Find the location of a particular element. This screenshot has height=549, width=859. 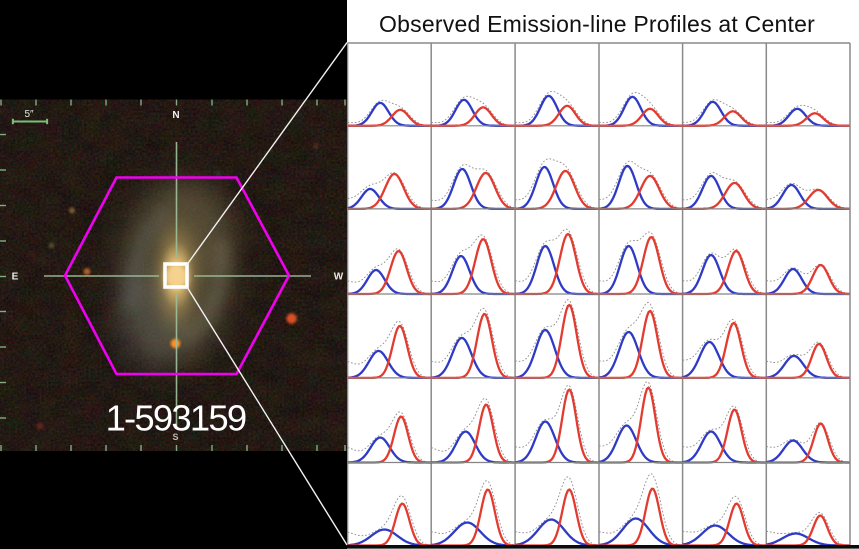

svg-text: W is located at coordinates (339, 277).